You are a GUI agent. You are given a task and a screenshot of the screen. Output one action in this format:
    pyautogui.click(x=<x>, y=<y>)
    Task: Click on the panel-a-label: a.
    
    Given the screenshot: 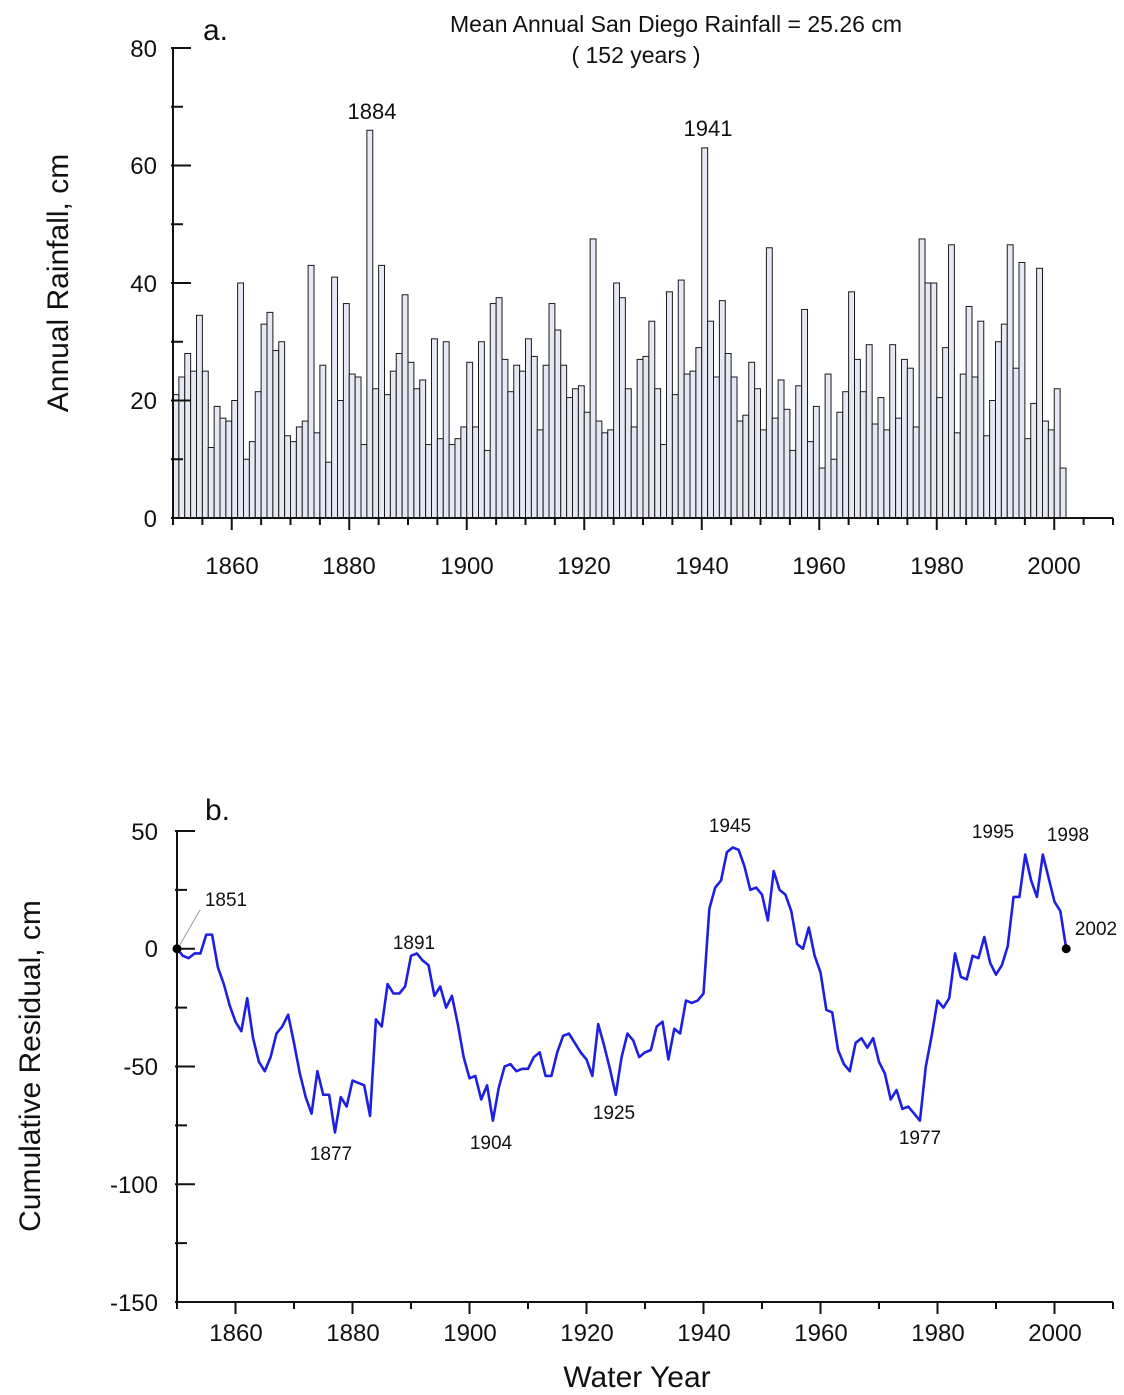 What is the action you would take?
    pyautogui.click(x=215, y=30)
    